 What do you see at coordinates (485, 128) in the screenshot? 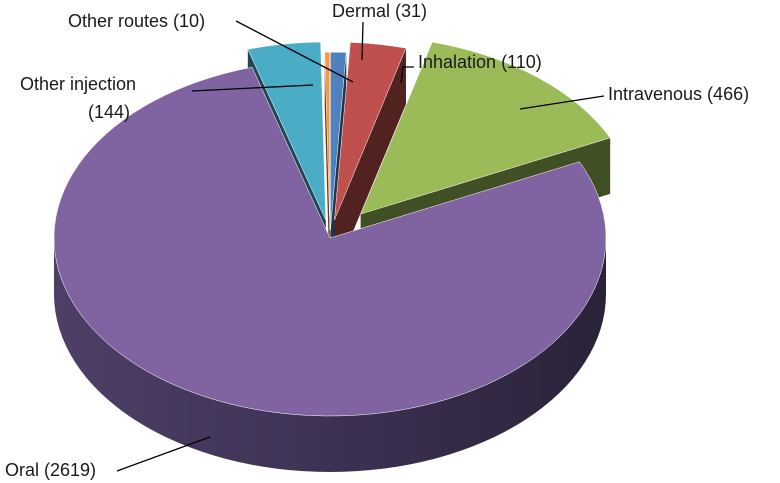
I see `pie-slice-intravenous` at bounding box center [485, 128].